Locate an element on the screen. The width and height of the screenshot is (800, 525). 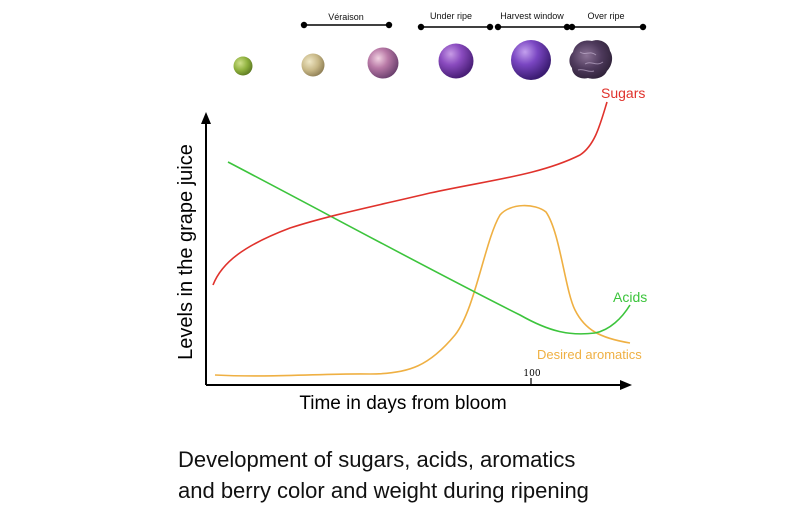
stage-label-under-ripe: Under ripe is located at coordinates (451, 16).